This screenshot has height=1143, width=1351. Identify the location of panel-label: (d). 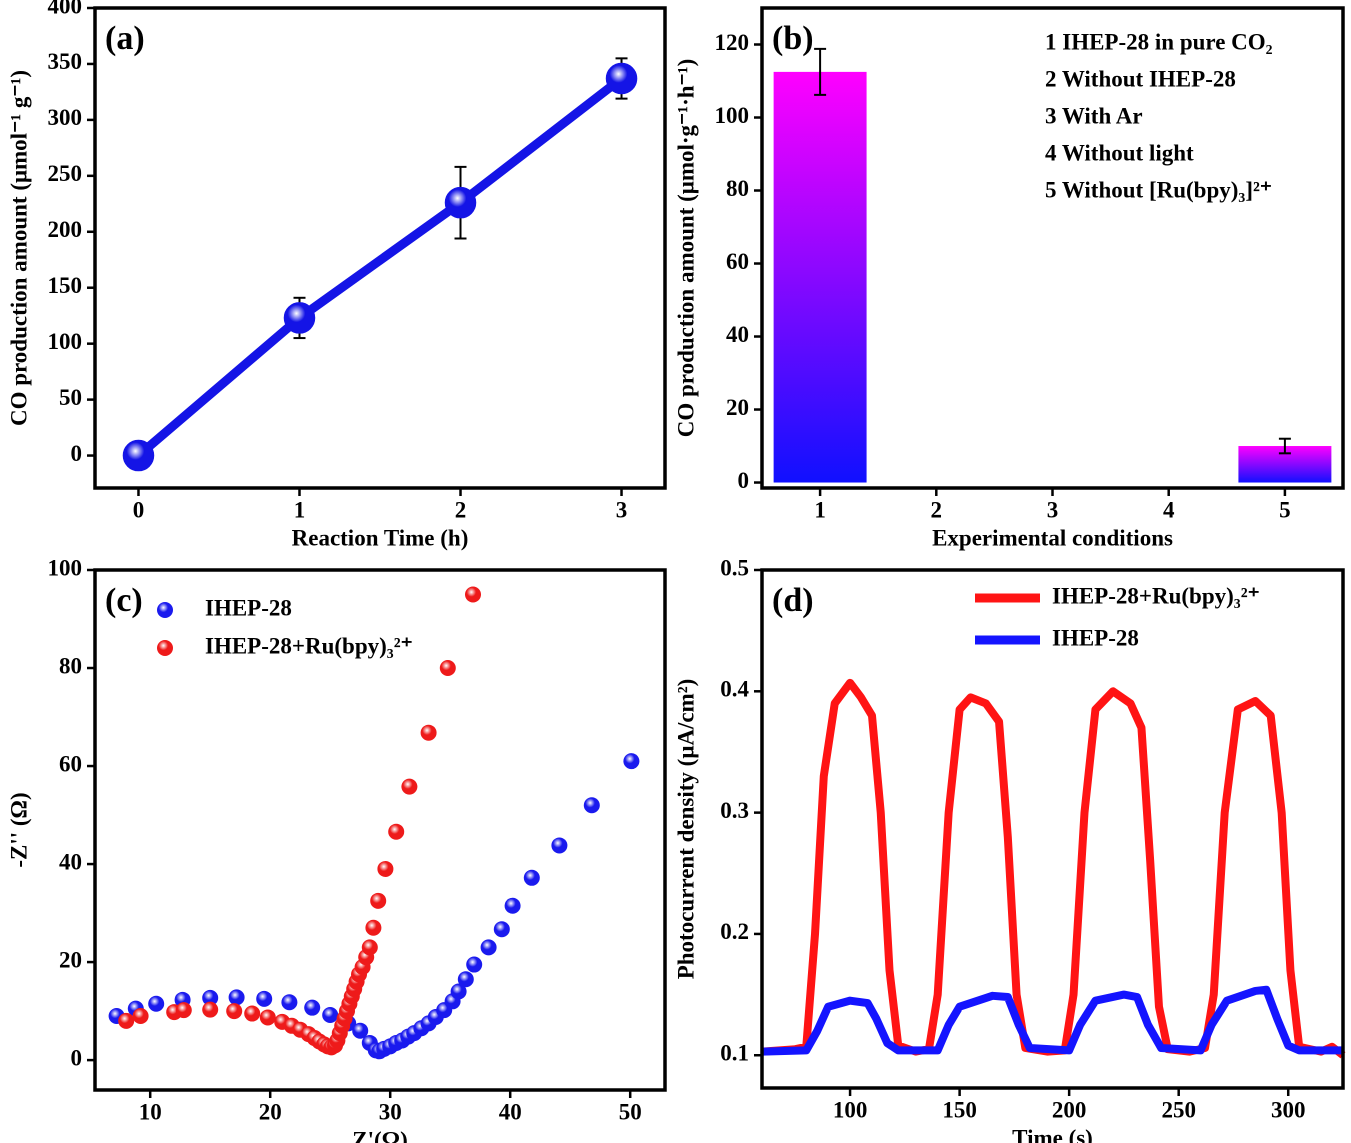
(793, 600).